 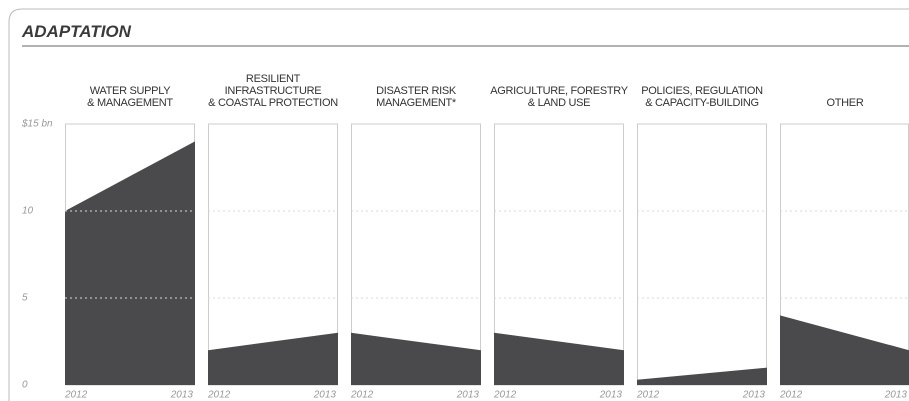 I want to click on y-tick-label: 5, so click(x=25, y=298).